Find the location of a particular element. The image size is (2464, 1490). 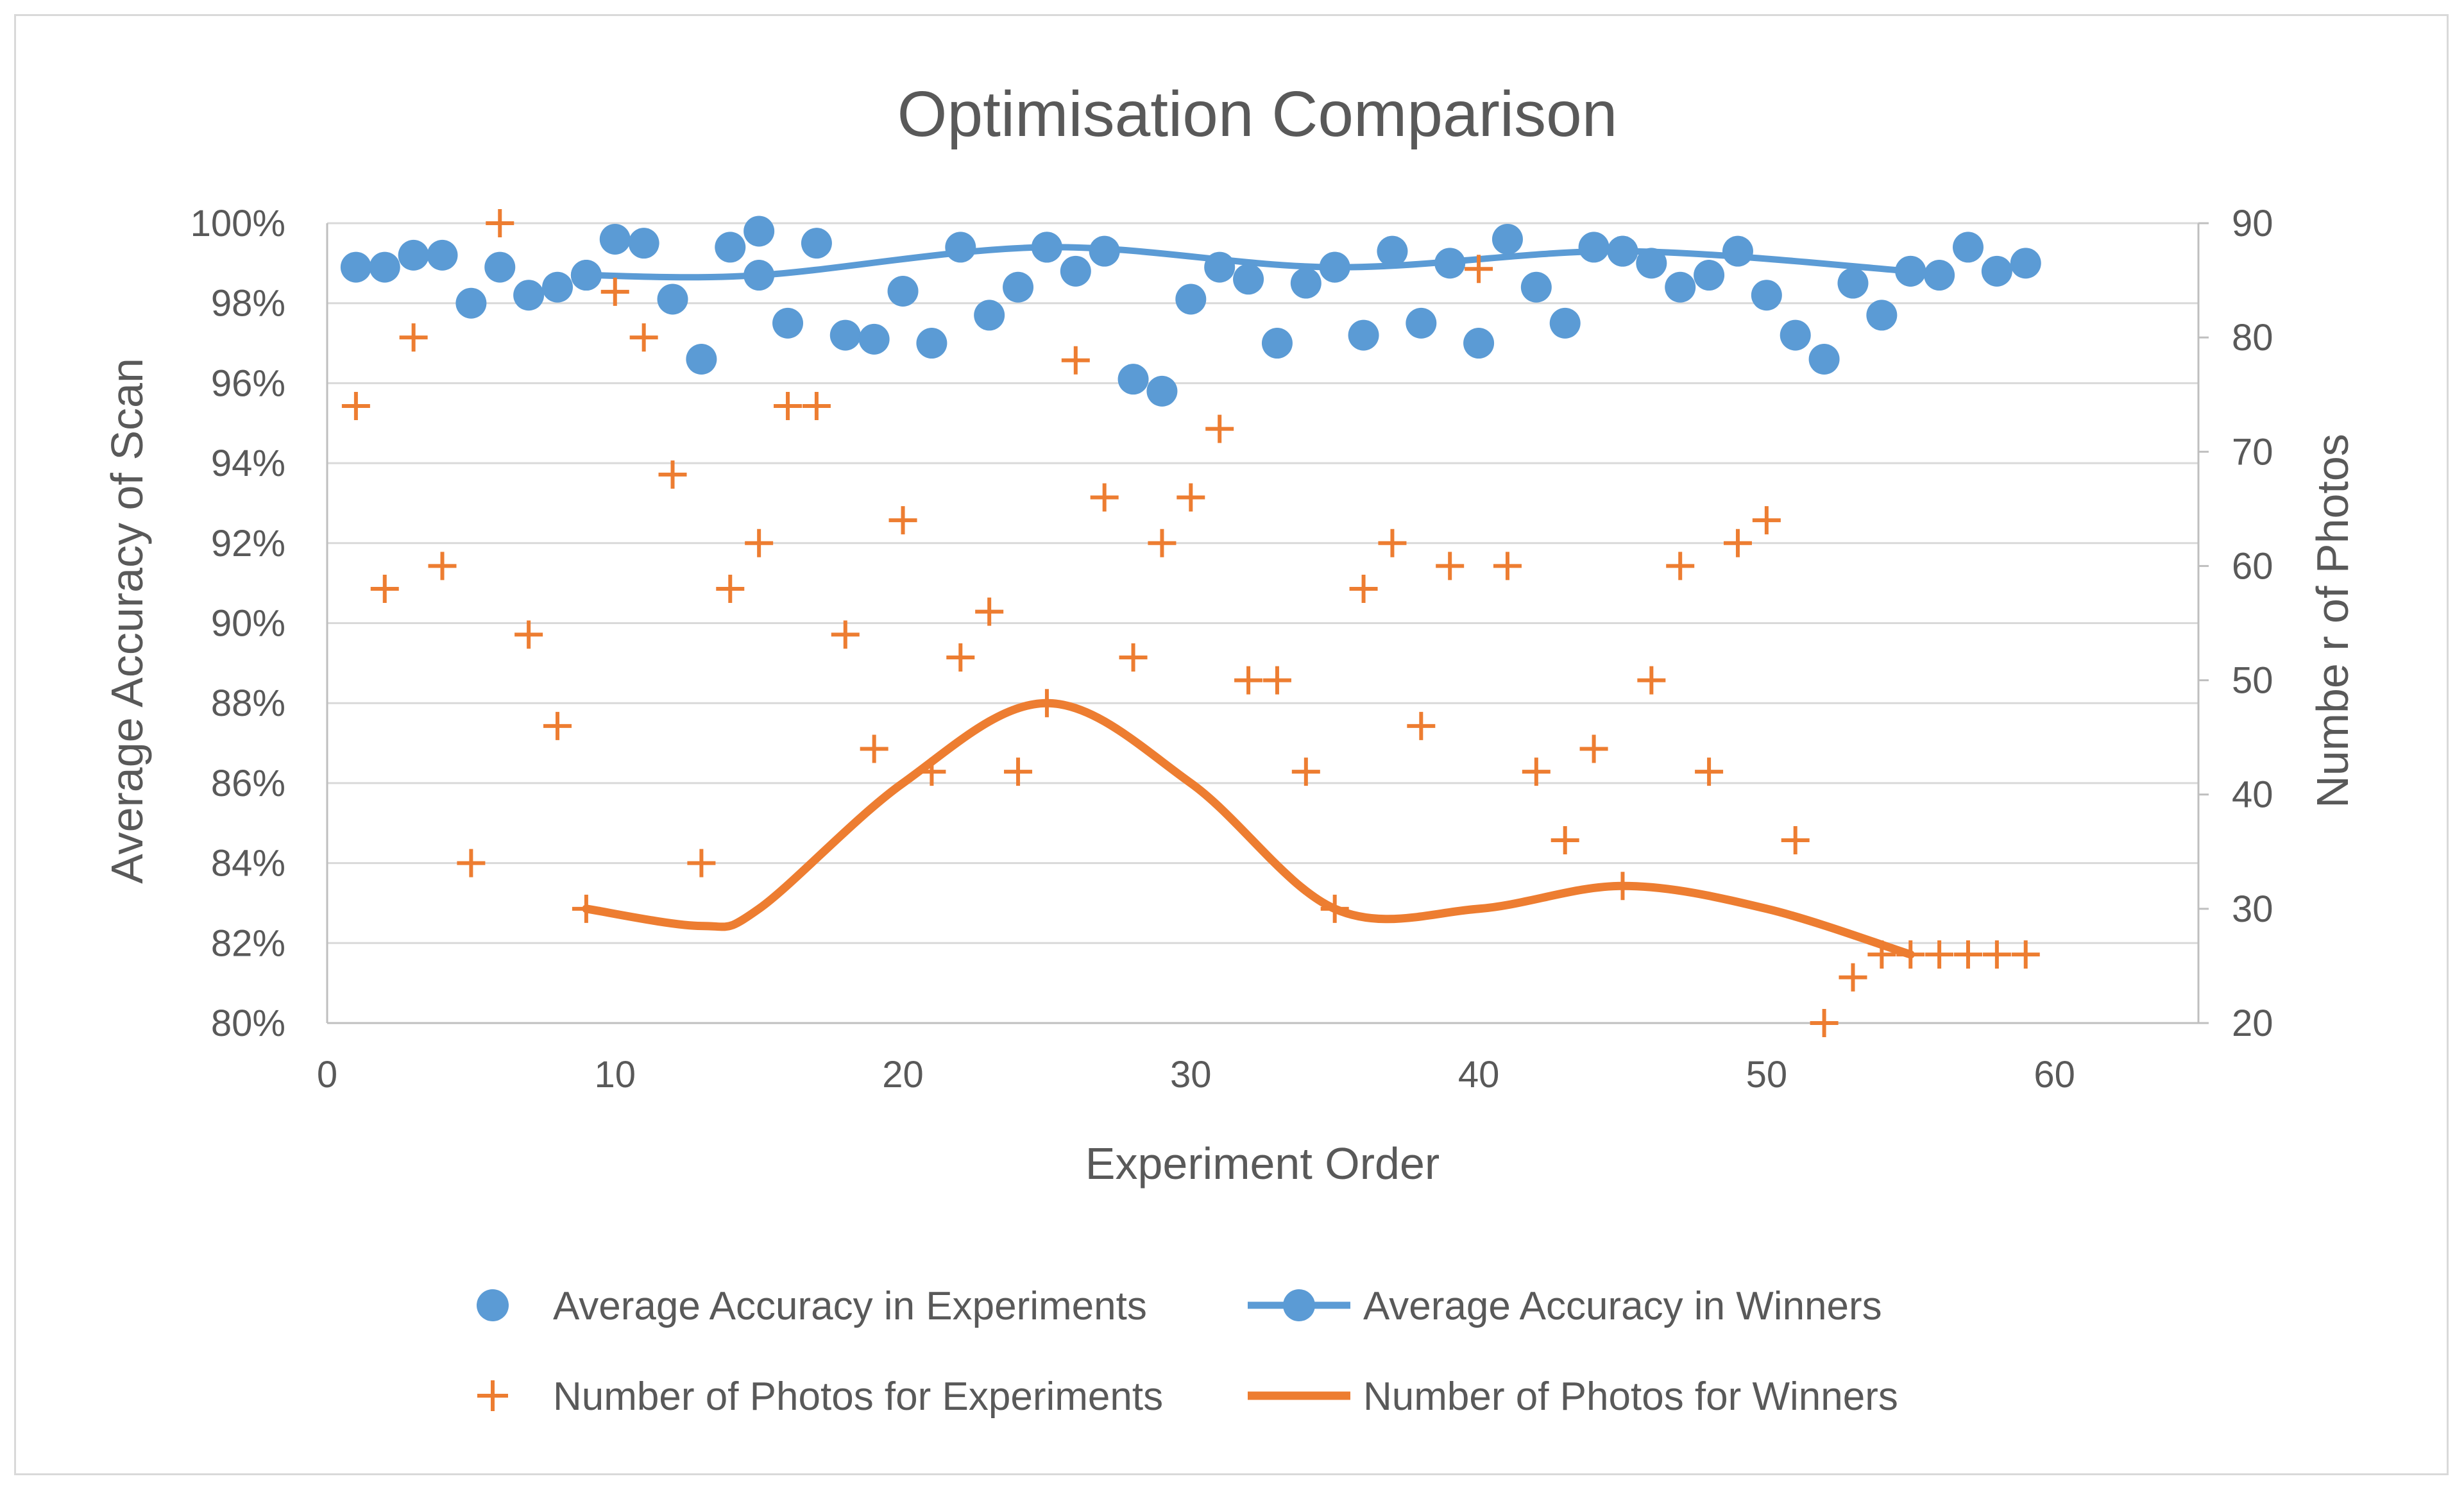

legend-item-accuracy-experiments: Average Accuracy in Experiments is located at coordinates (812, 1306).